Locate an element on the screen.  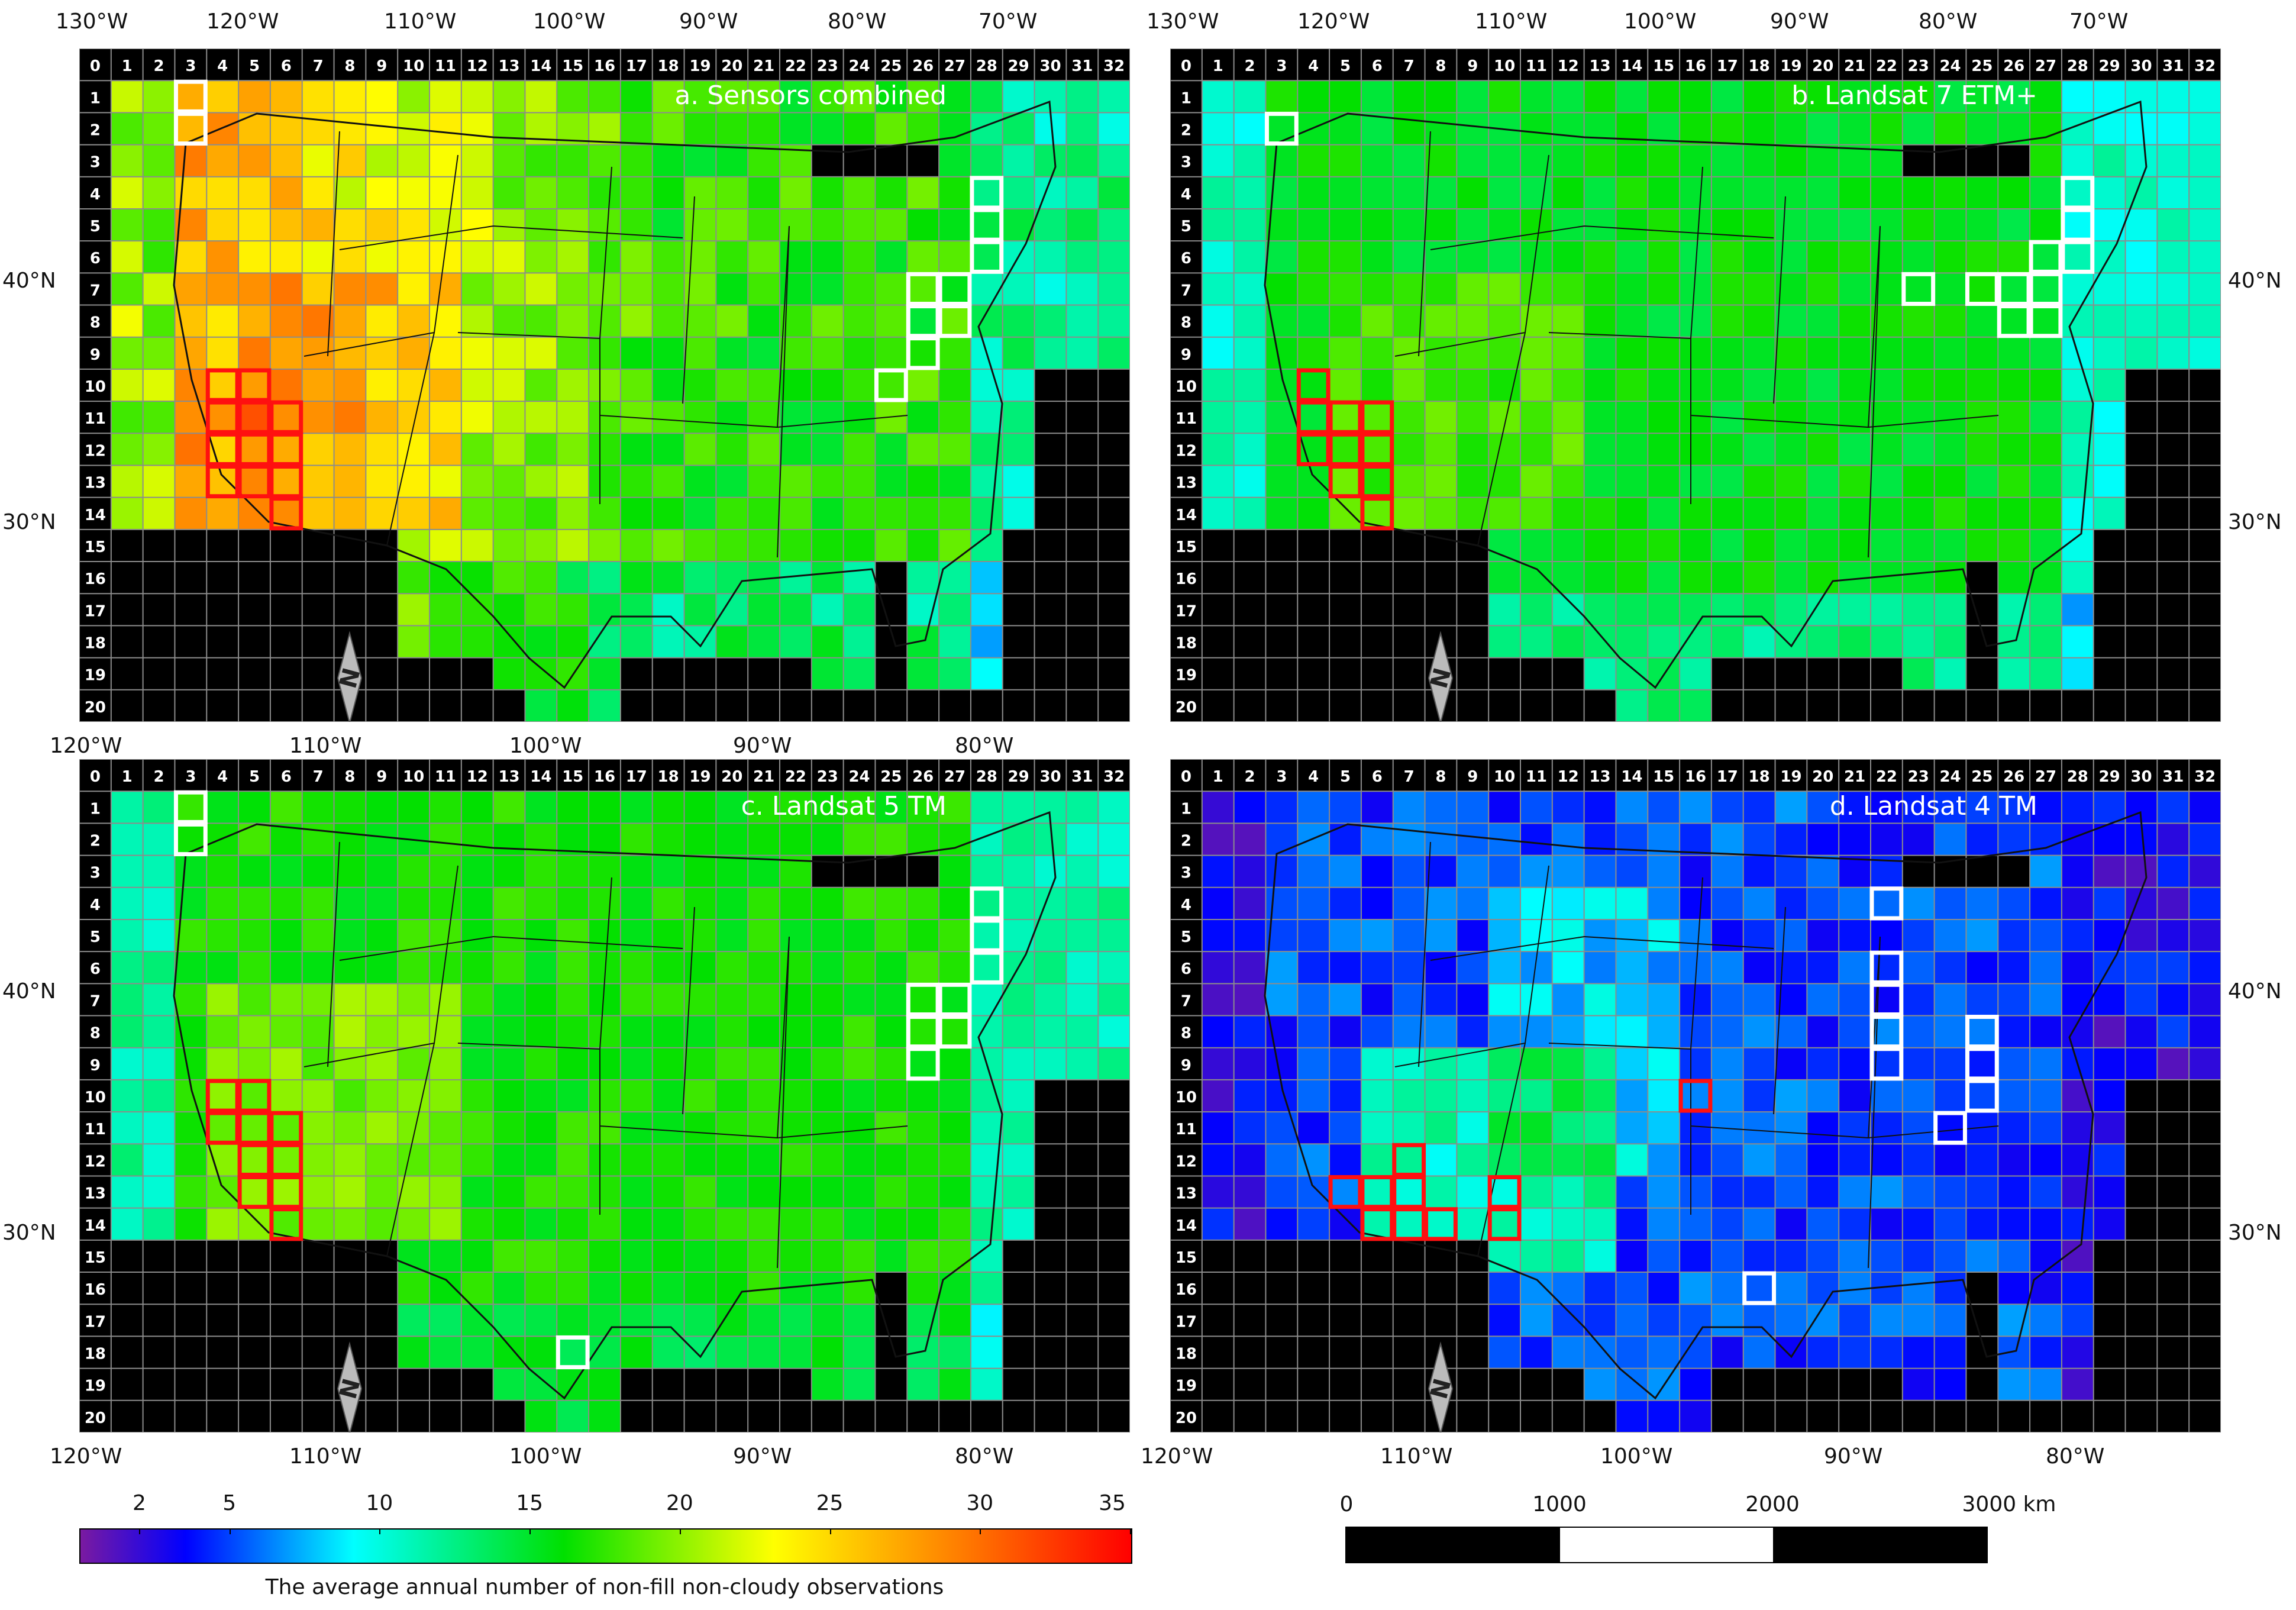
path-label: 9 is located at coordinates (1472, 777).